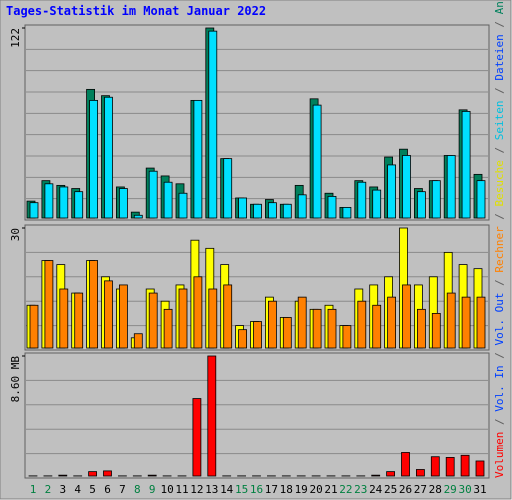  Describe the element at coordinates (181, 489) in the screenshot. I see `x-tick-label: 11` at that location.